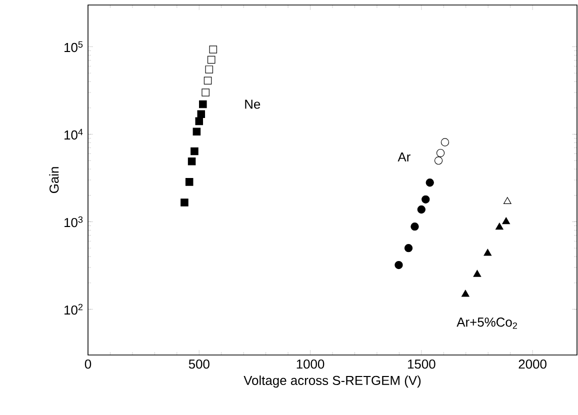  Describe the element at coordinates (54, 180) in the screenshot. I see `y-axis-title: Gain` at that location.